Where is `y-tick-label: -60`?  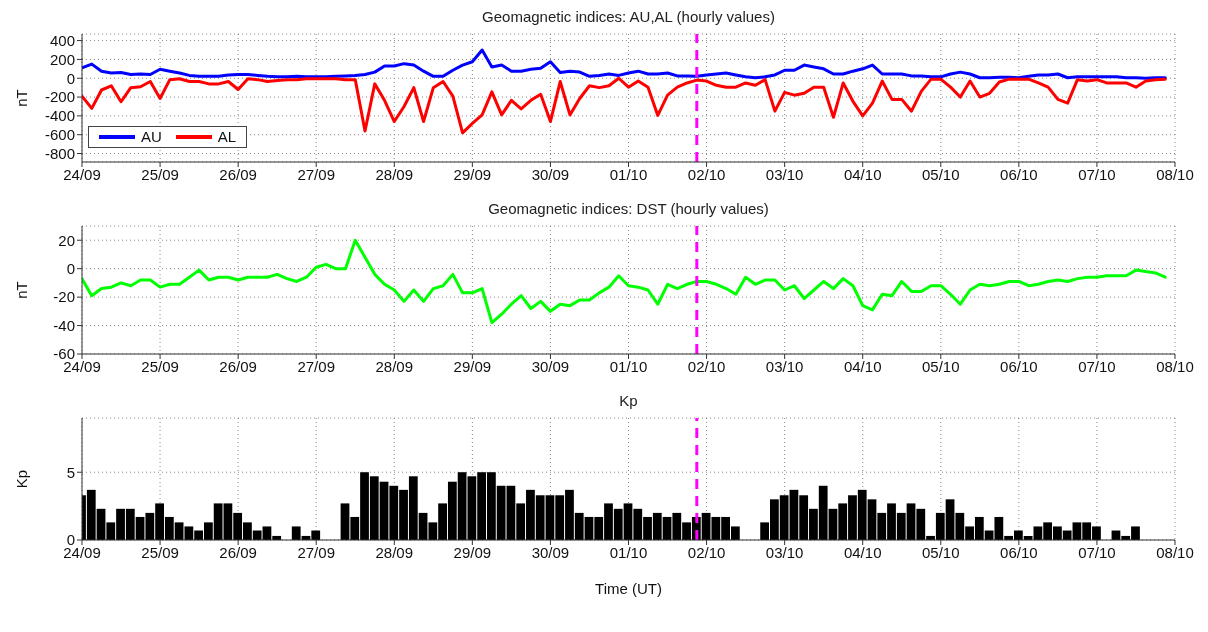
y-tick-label: -60 is located at coordinates (64, 354).